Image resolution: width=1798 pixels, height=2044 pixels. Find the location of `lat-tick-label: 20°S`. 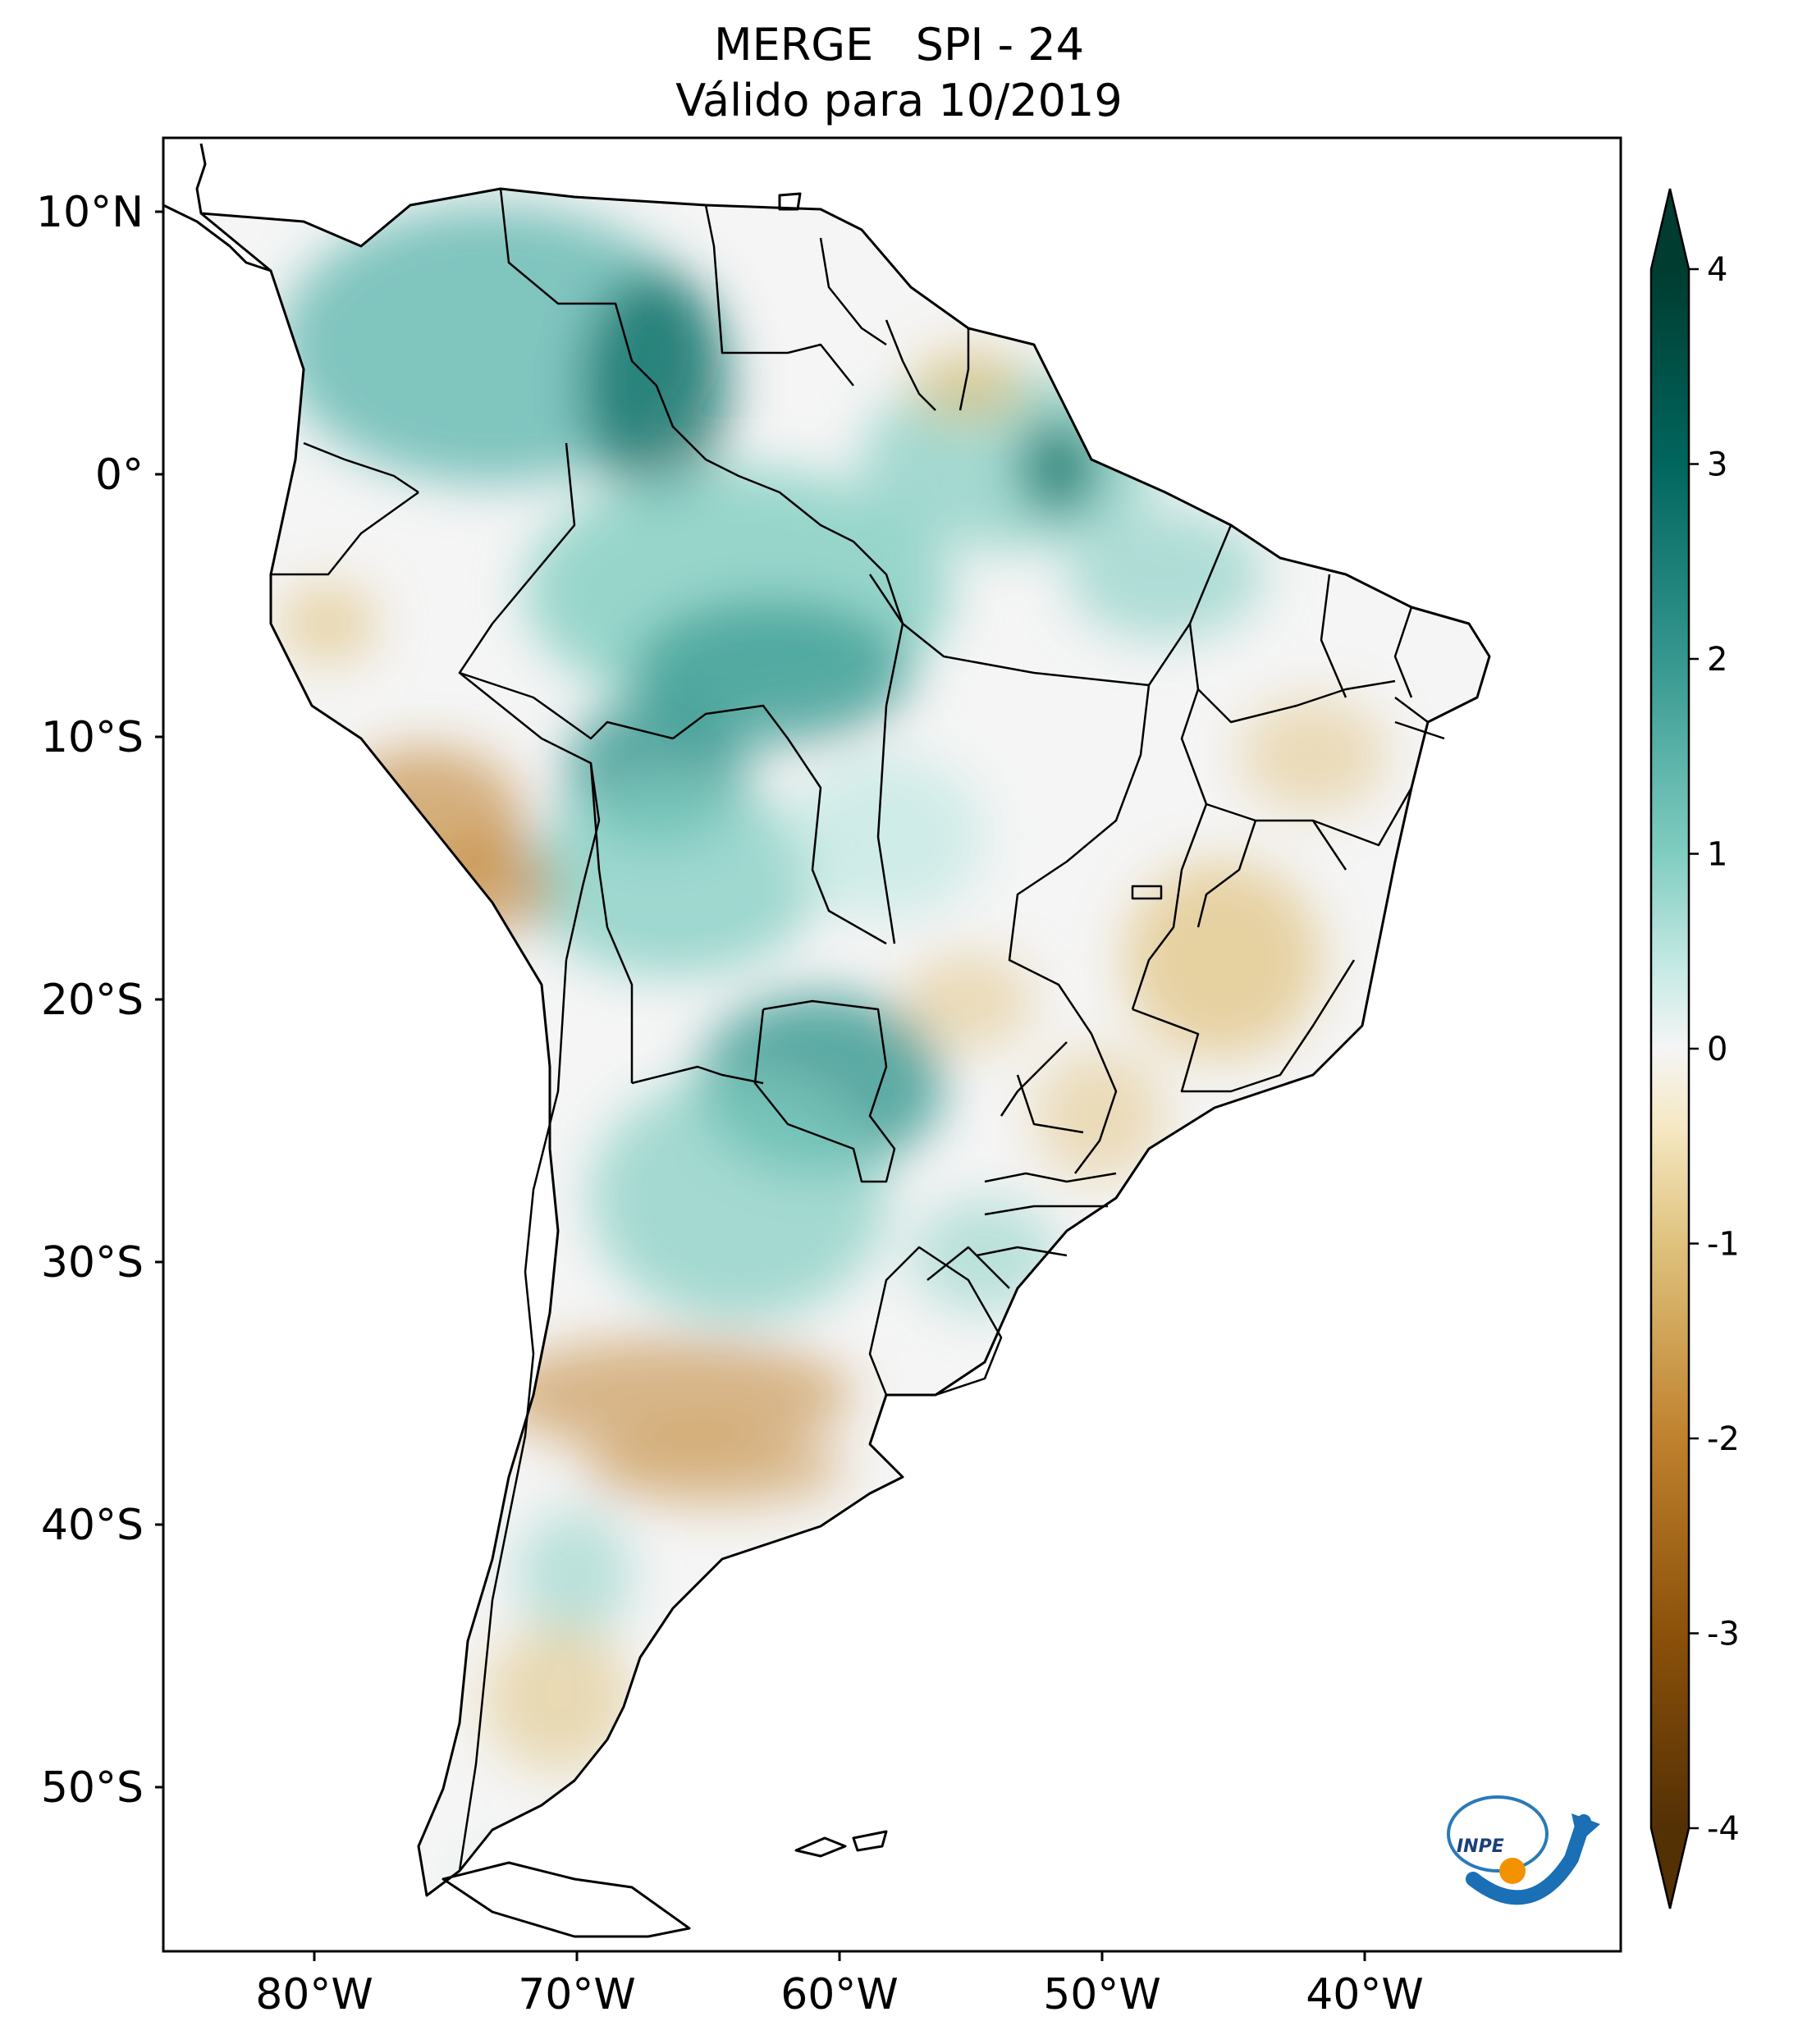

lat-tick-label: 20°S is located at coordinates (92, 1000).